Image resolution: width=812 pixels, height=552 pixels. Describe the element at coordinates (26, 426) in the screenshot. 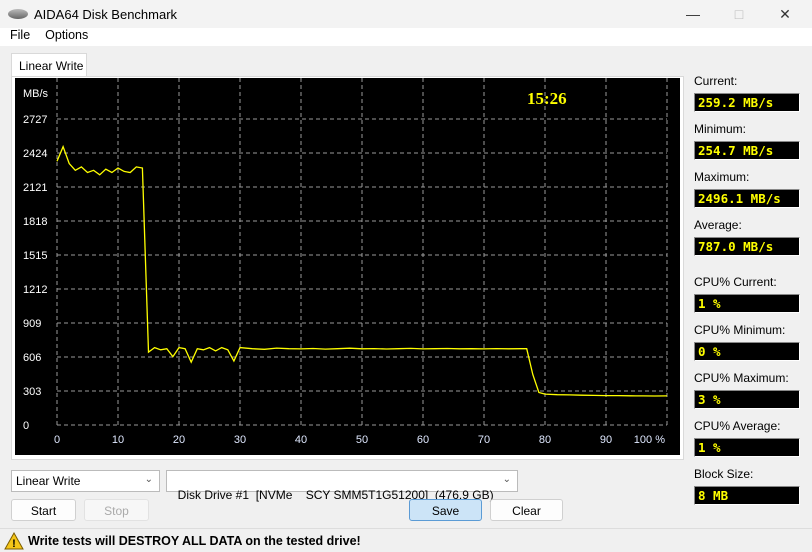

I see `y-tick-label: 0` at that location.